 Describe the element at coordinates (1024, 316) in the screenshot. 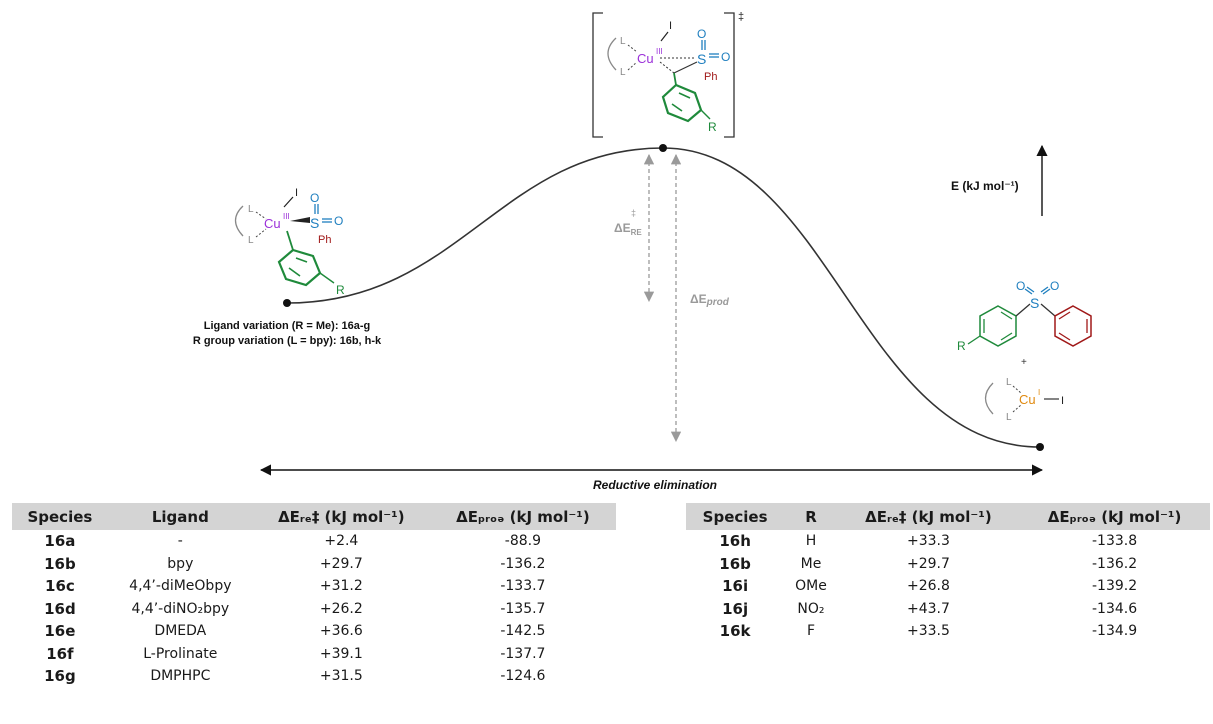

I see `product-sulfone-structure: R S O O` at that location.